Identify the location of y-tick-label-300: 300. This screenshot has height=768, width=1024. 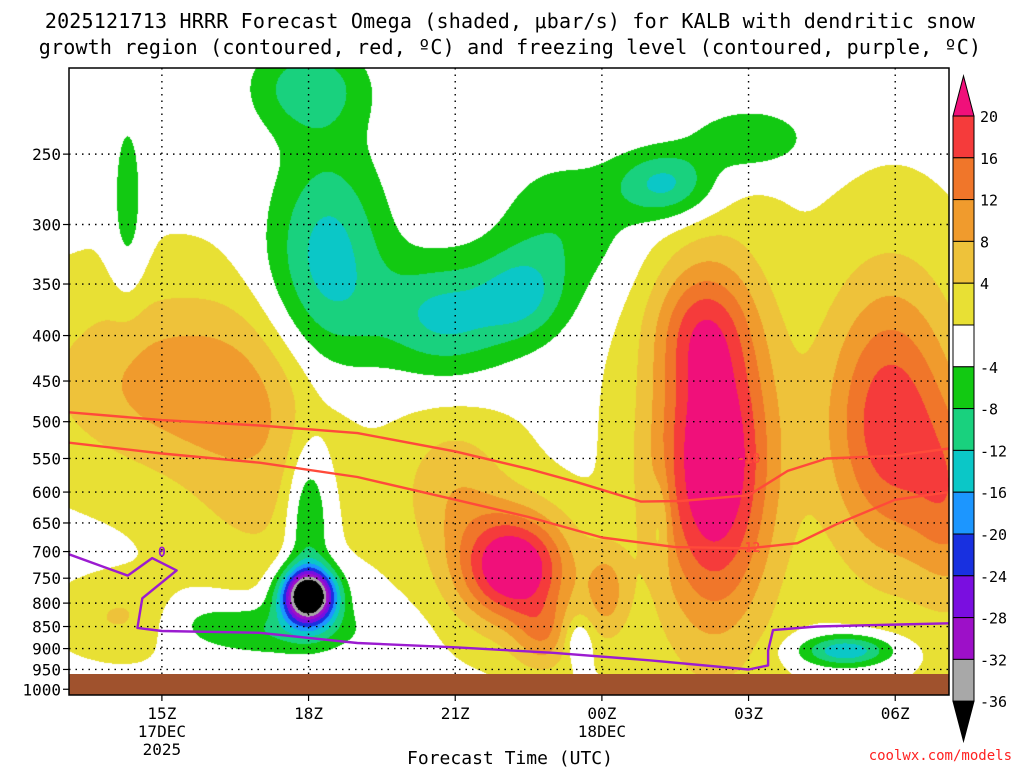
(46, 225).